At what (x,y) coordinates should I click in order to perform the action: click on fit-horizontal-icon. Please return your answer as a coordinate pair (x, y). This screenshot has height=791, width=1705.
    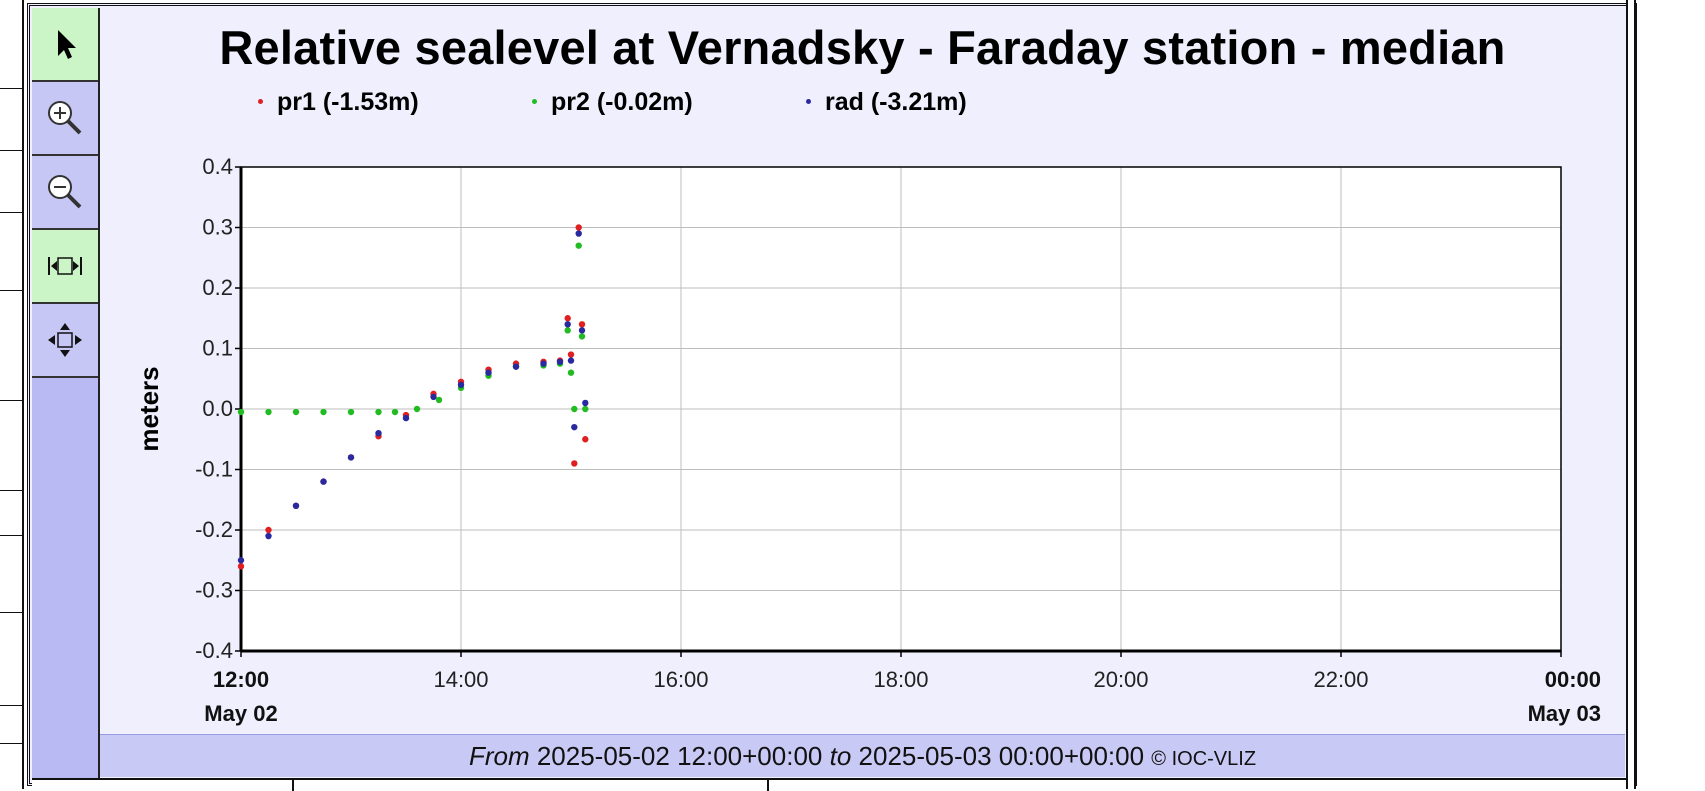
    Looking at the image, I should click on (65, 266).